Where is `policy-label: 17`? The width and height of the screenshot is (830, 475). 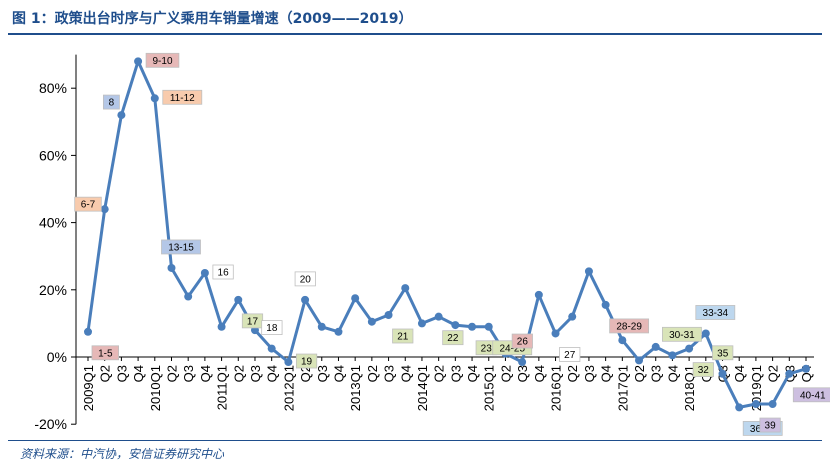 policy-label: 17 is located at coordinates (253, 321).